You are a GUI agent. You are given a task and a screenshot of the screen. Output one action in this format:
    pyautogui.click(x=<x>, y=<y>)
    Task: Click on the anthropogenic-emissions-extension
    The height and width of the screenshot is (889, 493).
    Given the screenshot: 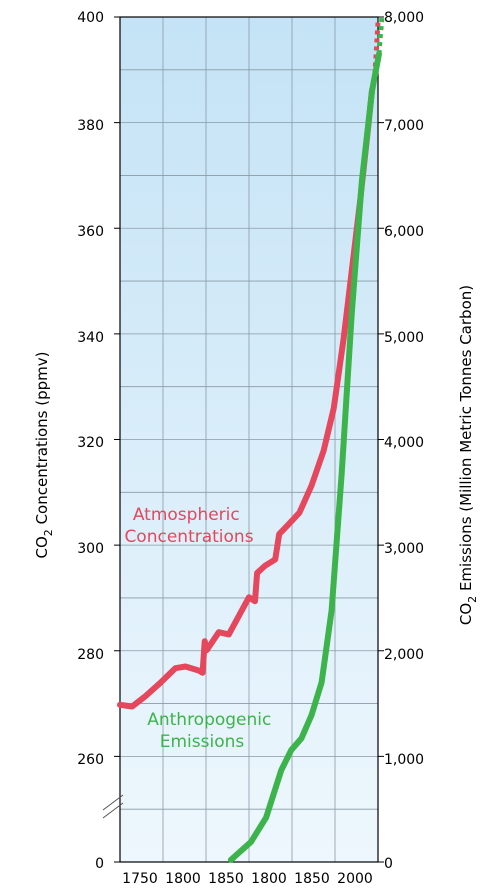 What is the action you would take?
    pyautogui.click(x=380, y=35)
    